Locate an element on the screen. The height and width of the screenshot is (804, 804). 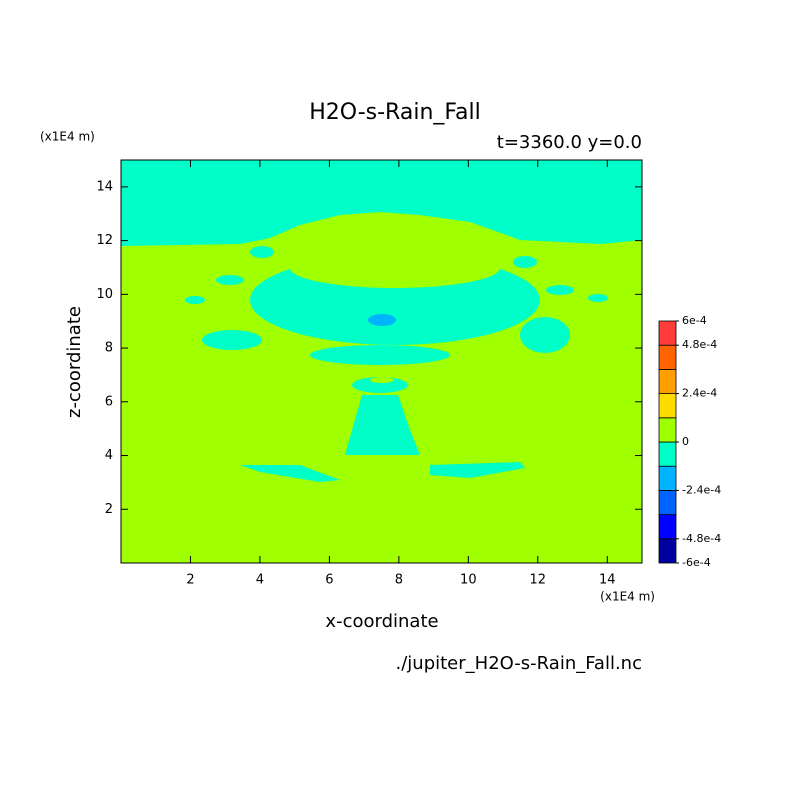
y-tick-label: 12 is located at coordinates (104, 240).